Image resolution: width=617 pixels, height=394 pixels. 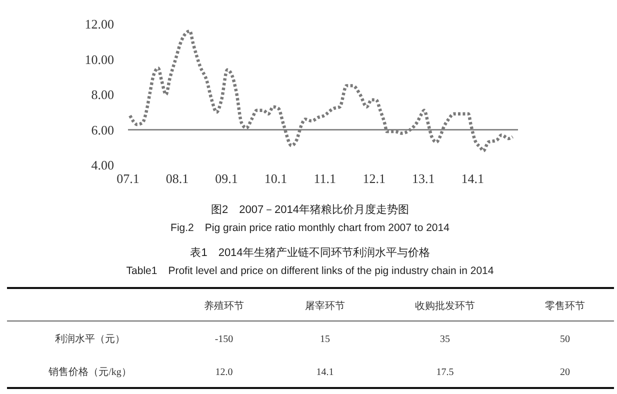 I want to click on category-label: 收购批发环节, so click(x=445, y=306).